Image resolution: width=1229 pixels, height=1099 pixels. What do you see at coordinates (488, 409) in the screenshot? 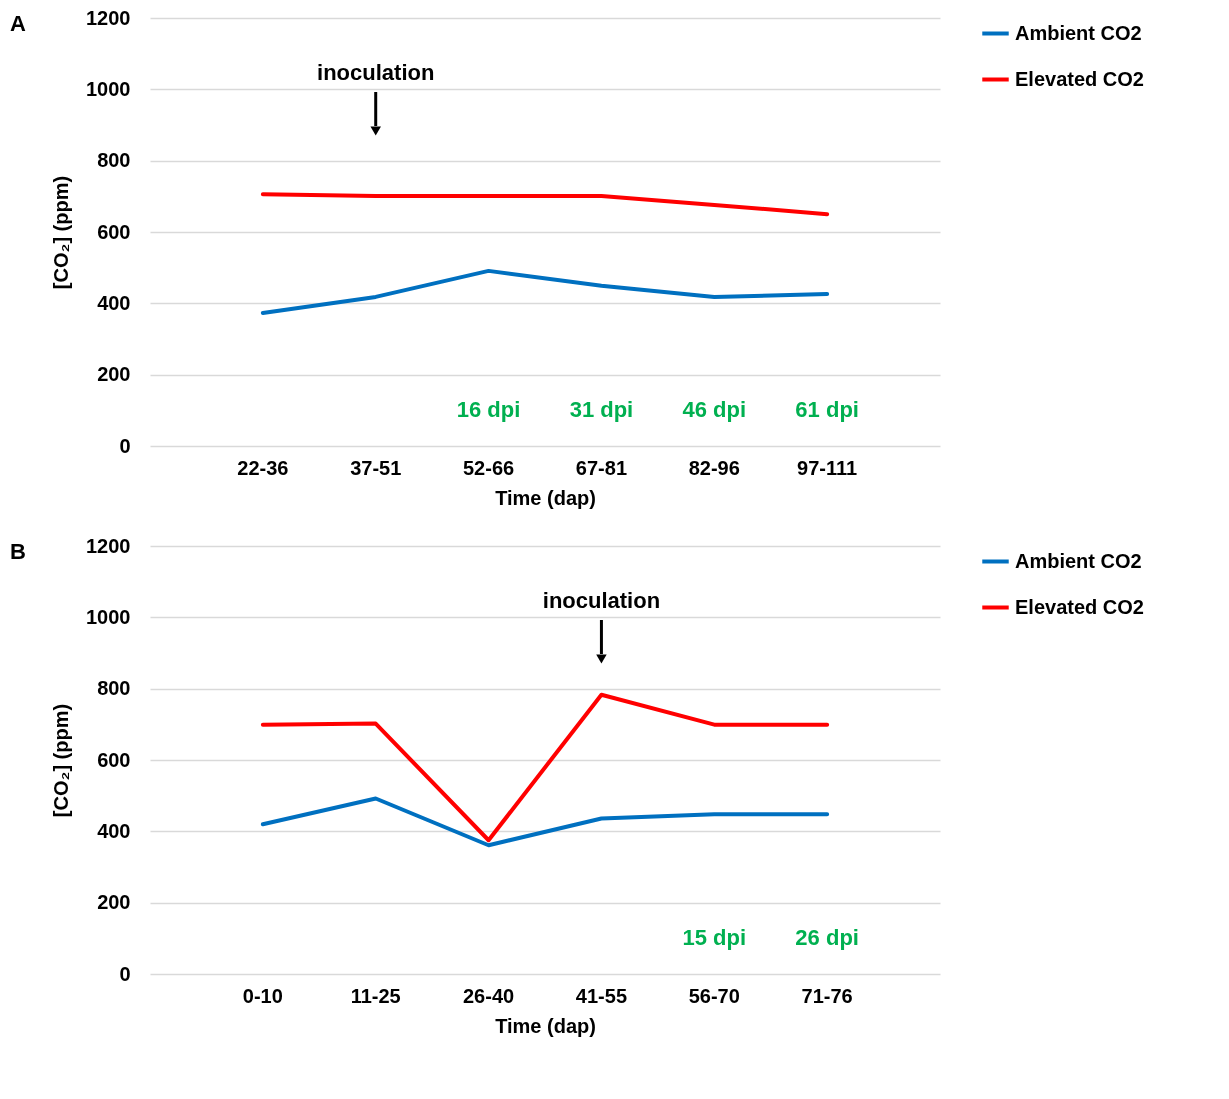
I see `annotation: 16 dpi` at bounding box center [488, 409].